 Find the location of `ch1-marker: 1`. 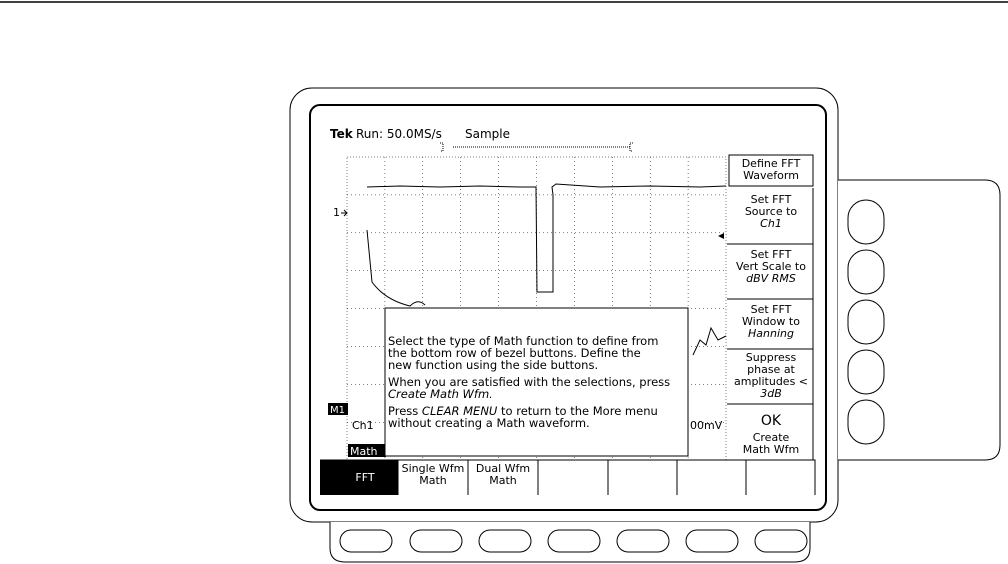

ch1-marker: 1 is located at coordinates (336, 212).